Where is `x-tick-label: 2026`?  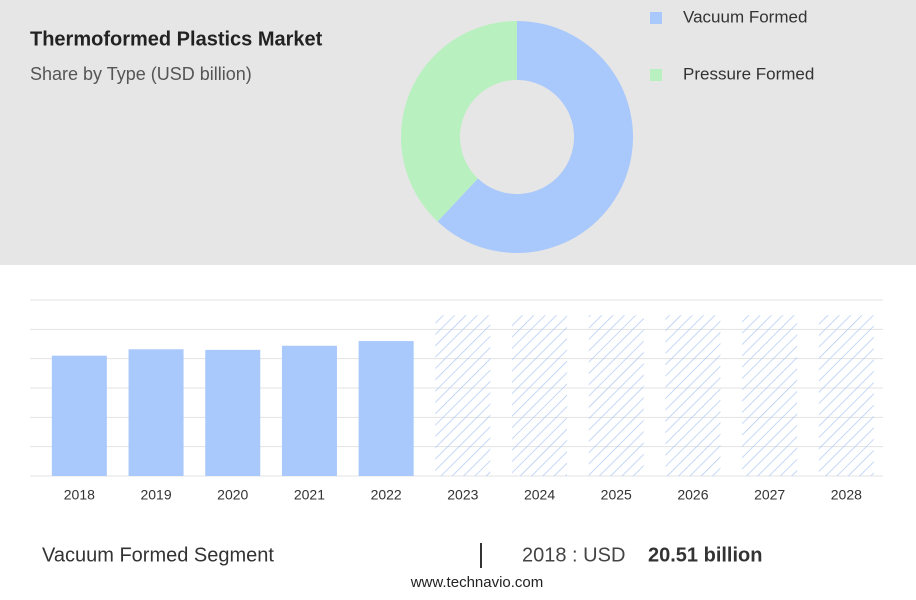 x-tick-label: 2026 is located at coordinates (692, 495).